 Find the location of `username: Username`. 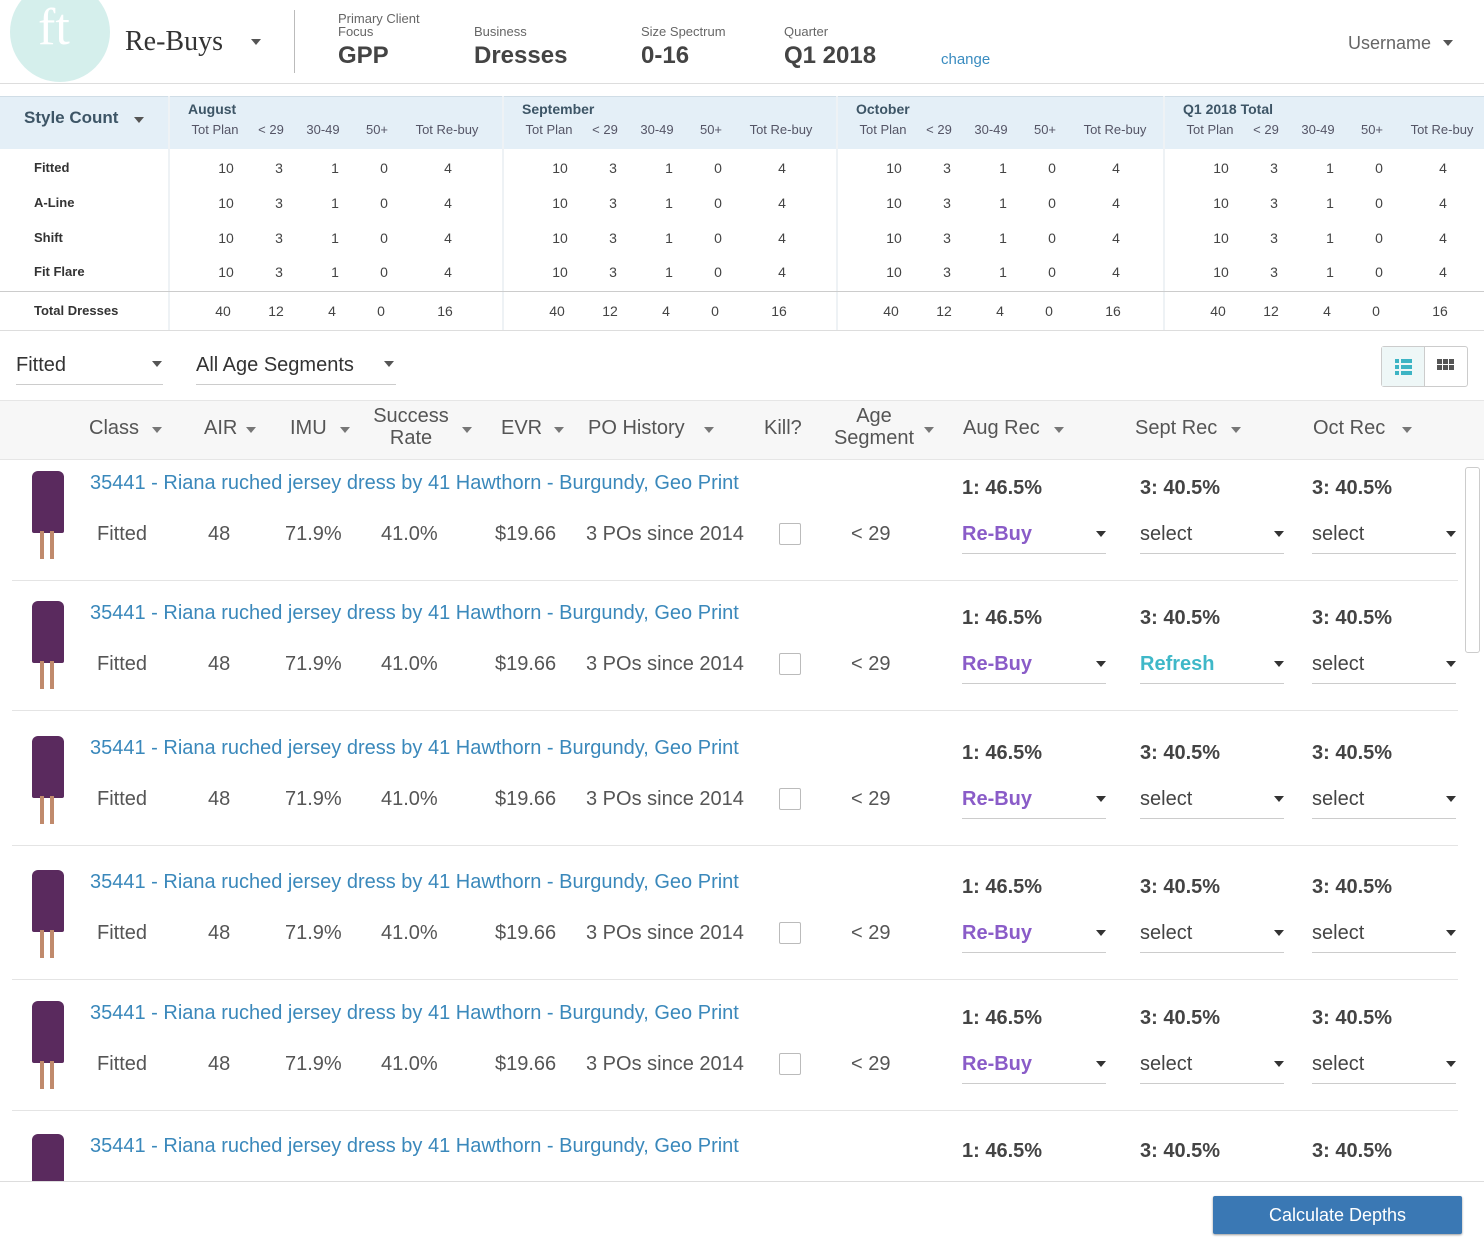

username: Username is located at coordinates (1390, 43).